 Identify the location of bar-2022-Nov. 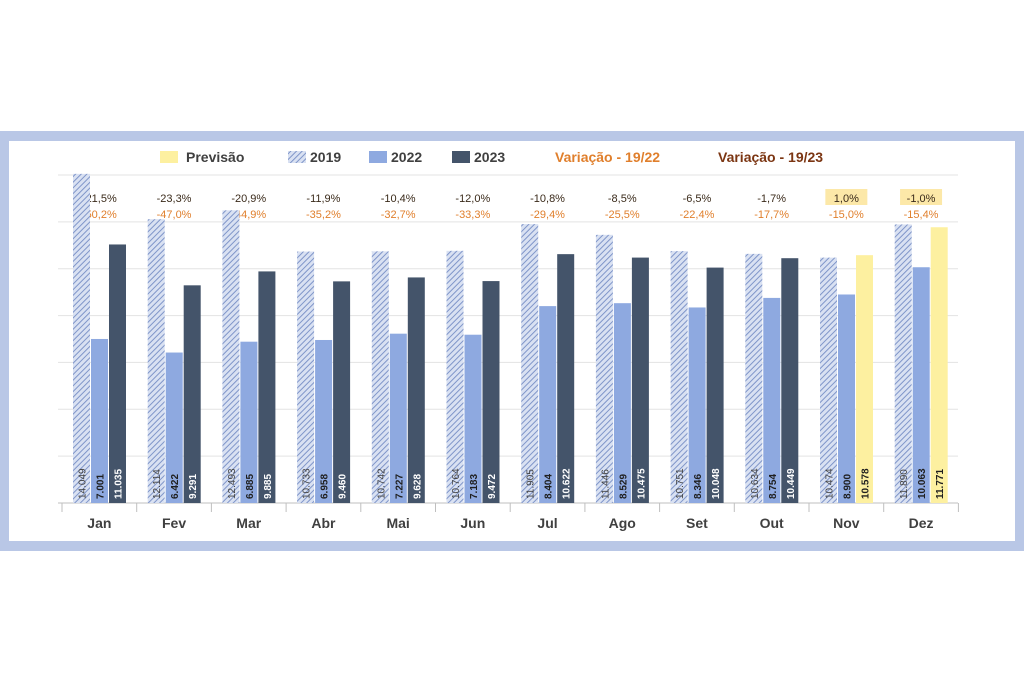
(846, 398).